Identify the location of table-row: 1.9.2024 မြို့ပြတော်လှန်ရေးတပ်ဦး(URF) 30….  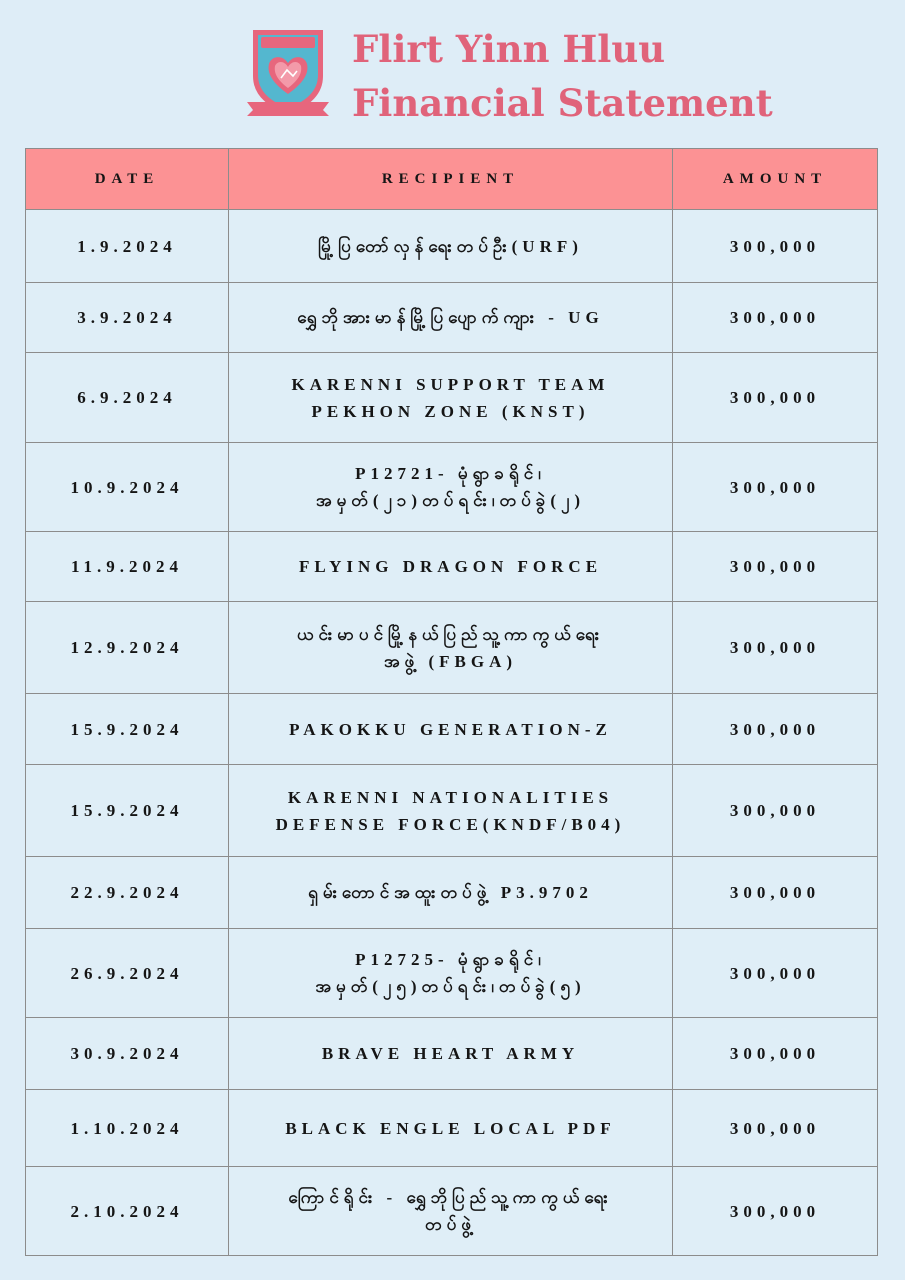
(451, 246).